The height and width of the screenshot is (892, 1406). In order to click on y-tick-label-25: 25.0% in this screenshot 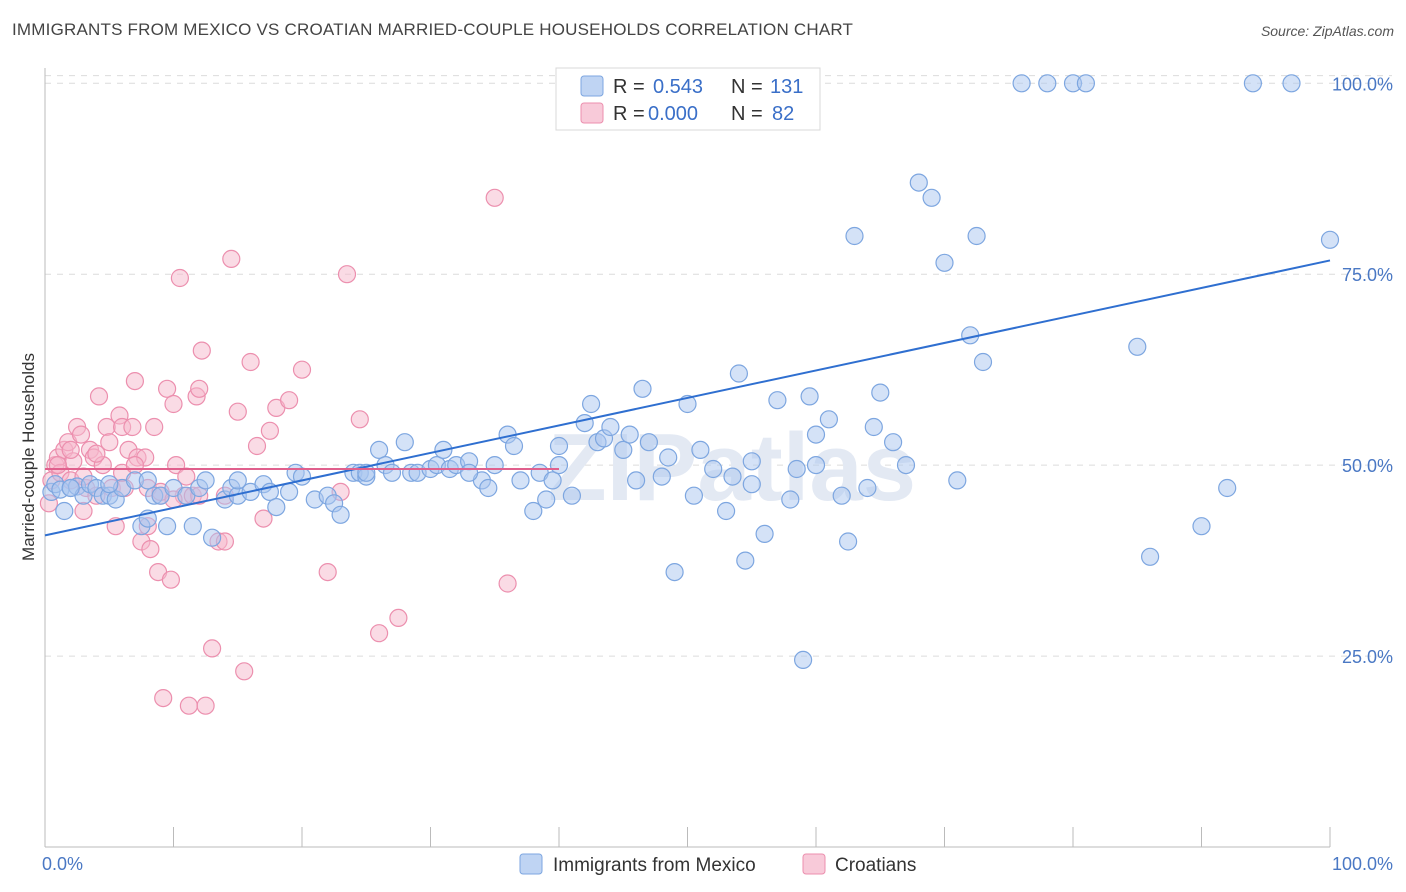, I will do `click(1367, 657)`.